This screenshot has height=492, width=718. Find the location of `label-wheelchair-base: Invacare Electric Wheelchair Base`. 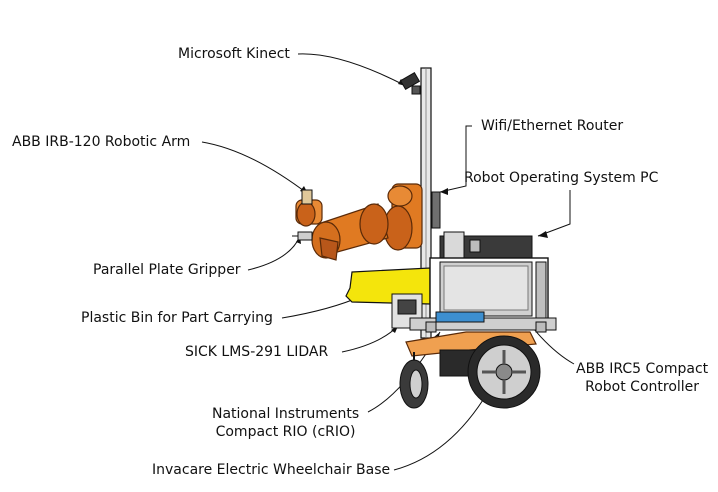

label-wheelchair-base: Invacare Electric Wheelchair Base is located at coordinates (271, 470).